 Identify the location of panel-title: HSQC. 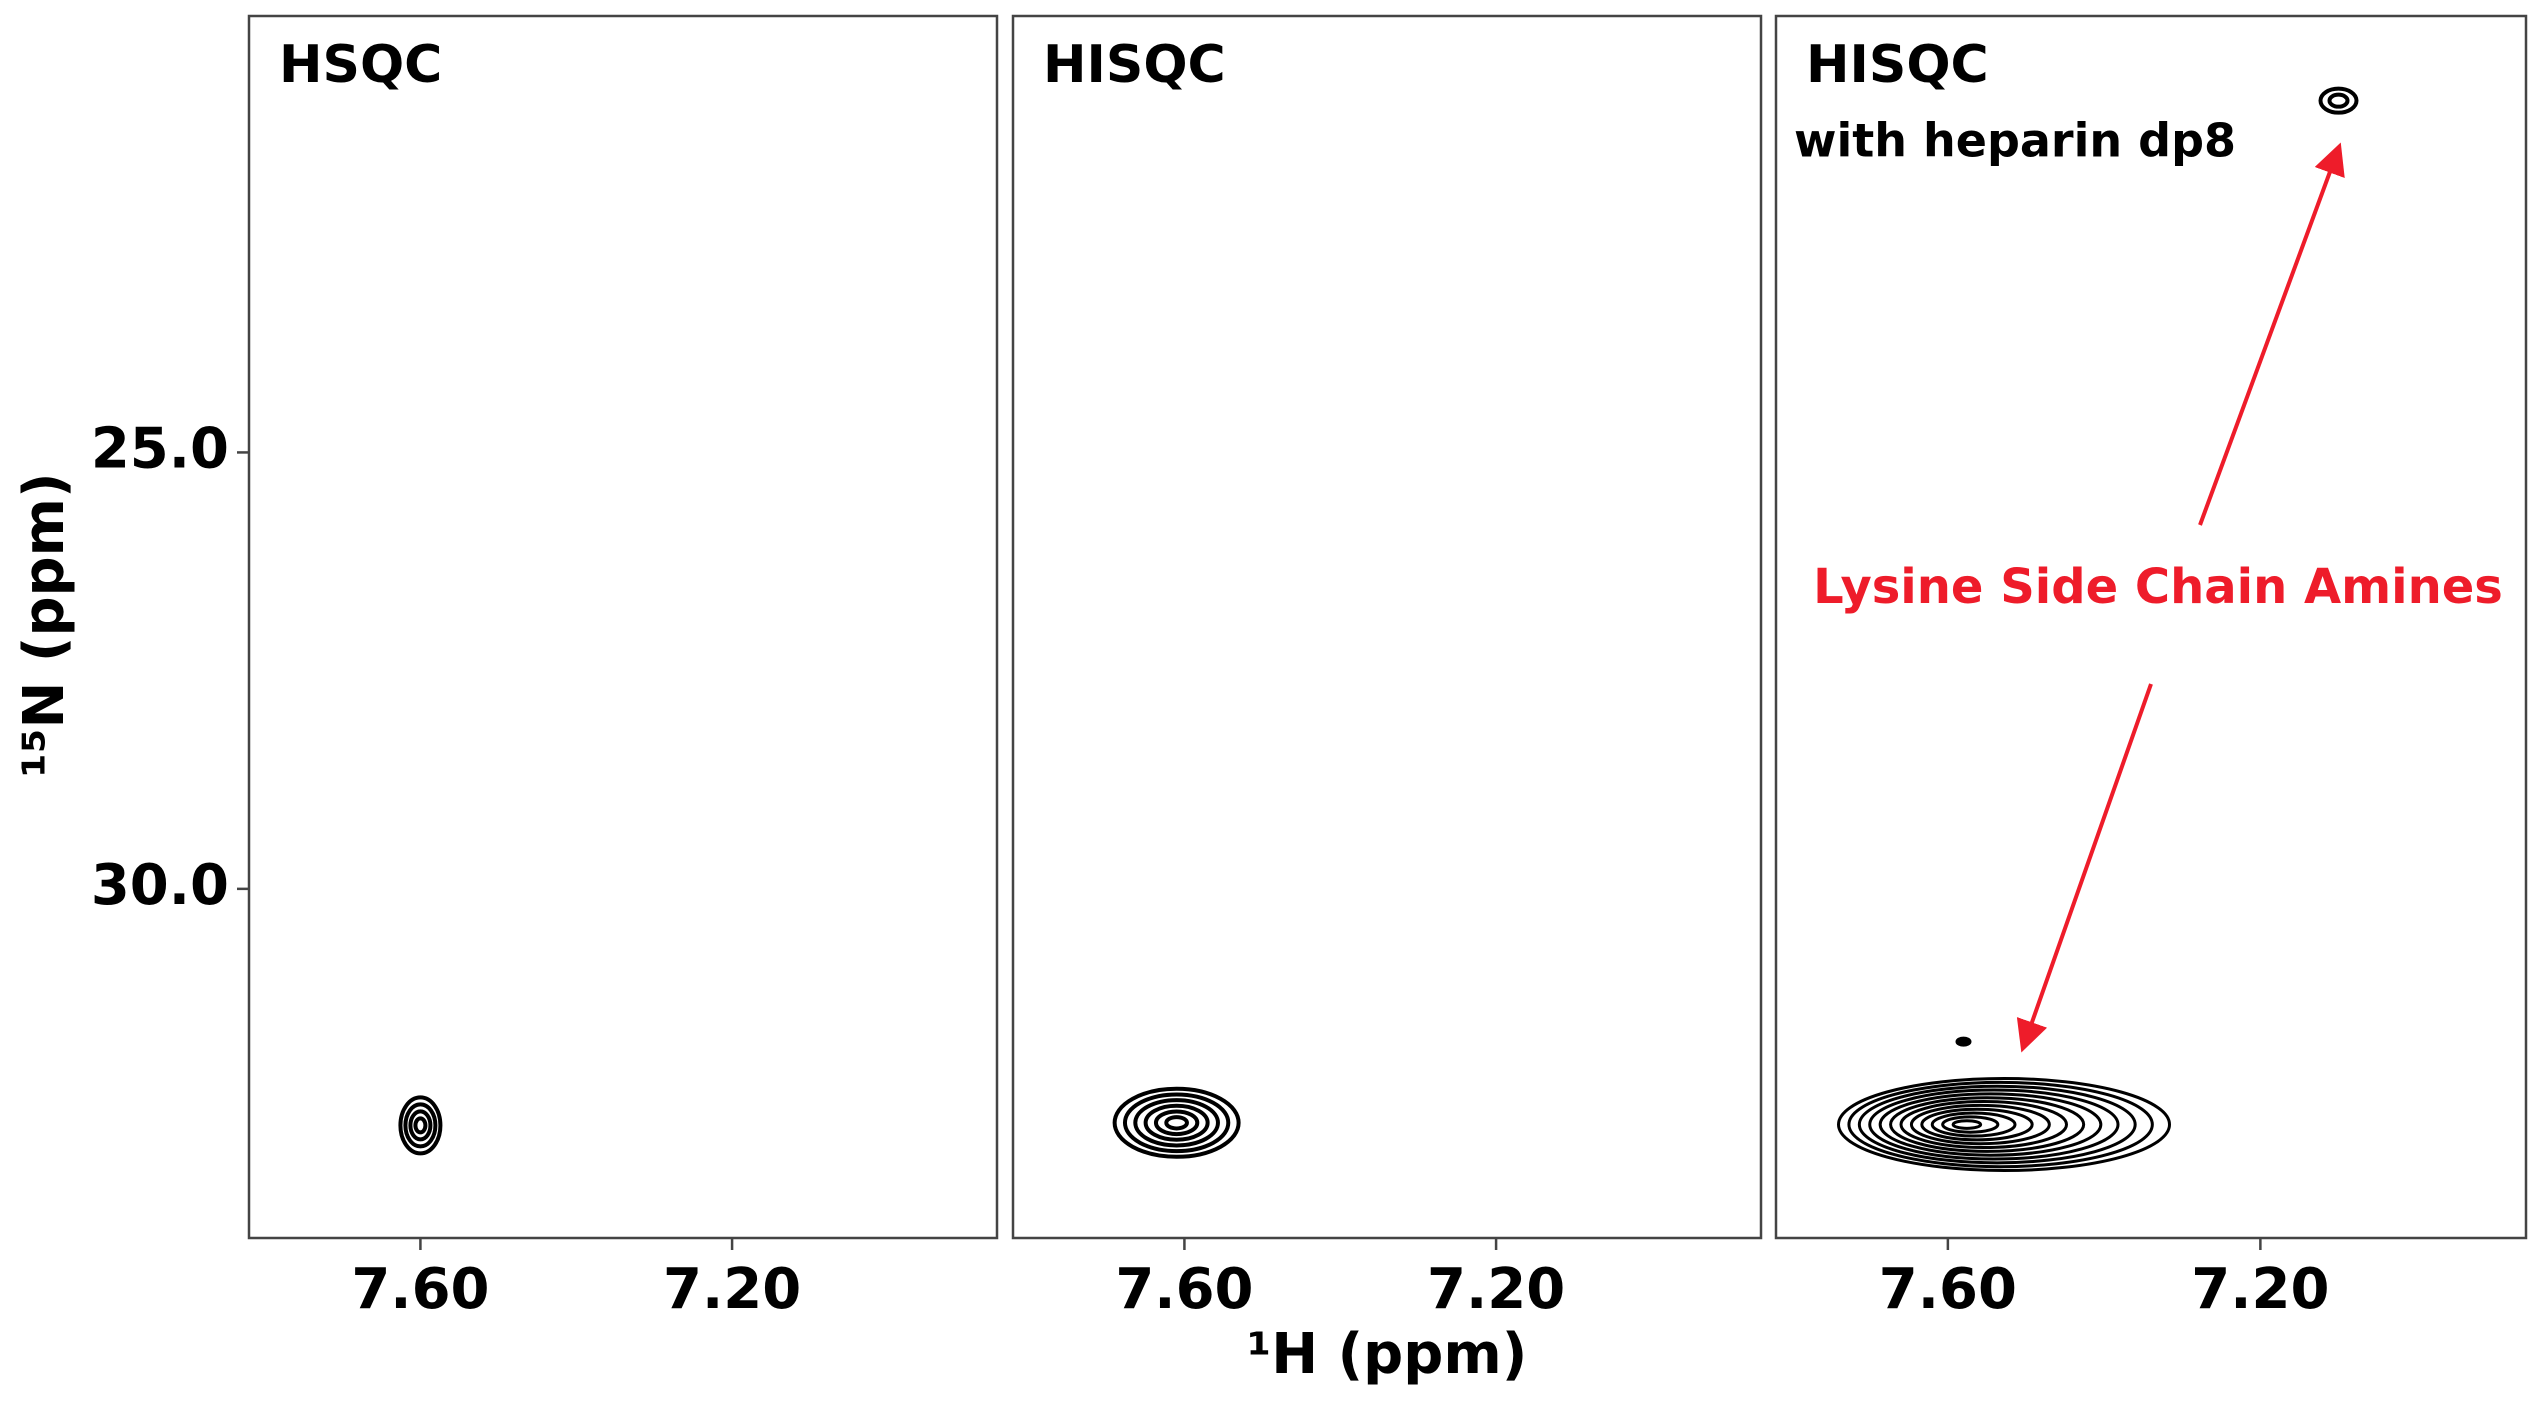
(360, 65).